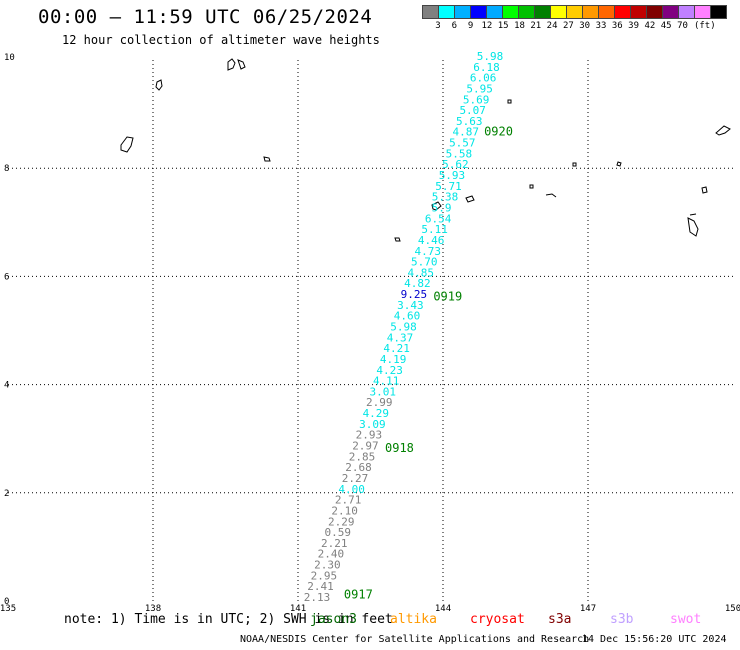 The height and width of the screenshot is (650, 740). Describe the element at coordinates (427, 251) in the screenshot. I see `wave-height-value: 4.73` at that location.